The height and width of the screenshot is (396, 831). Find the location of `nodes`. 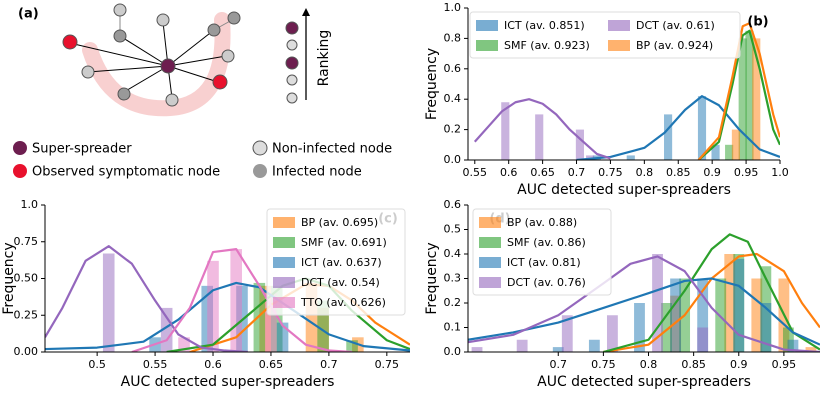

nodes is located at coordinates (151, 55).